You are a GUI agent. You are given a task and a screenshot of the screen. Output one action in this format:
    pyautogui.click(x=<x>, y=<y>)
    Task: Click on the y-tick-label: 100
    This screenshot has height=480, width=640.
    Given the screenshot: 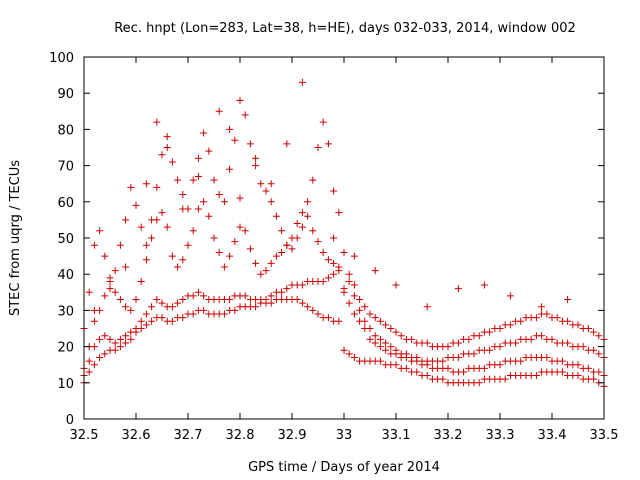 What is the action you would take?
    pyautogui.click(x=61, y=58)
    